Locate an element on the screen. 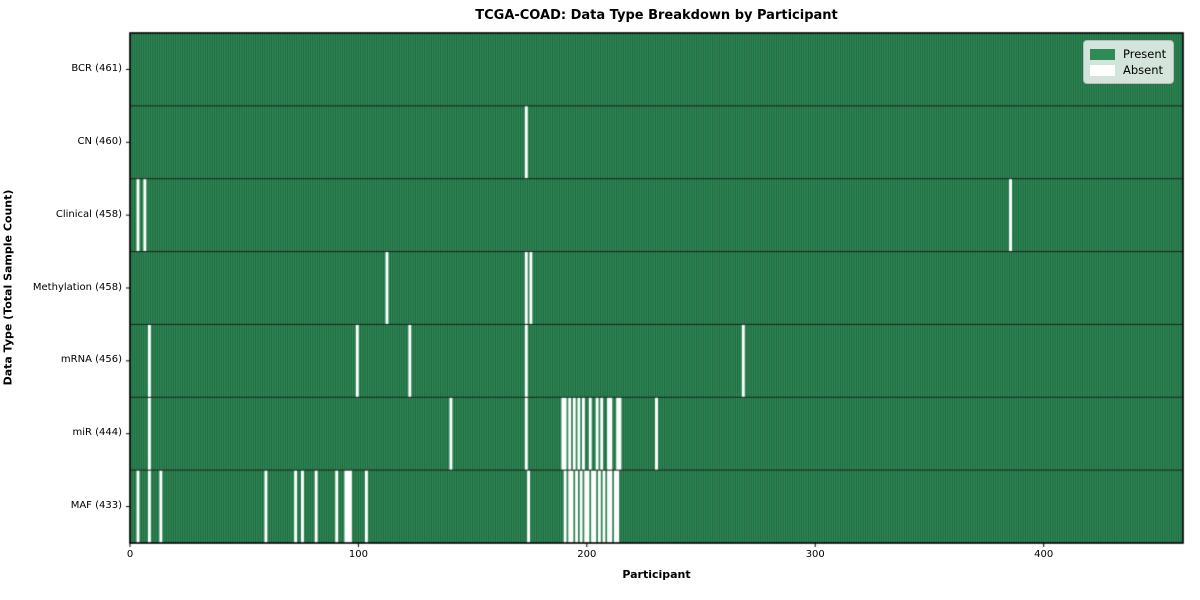 This screenshot has height=600, width=1200. present-swatch-icon is located at coordinates (1102, 54).